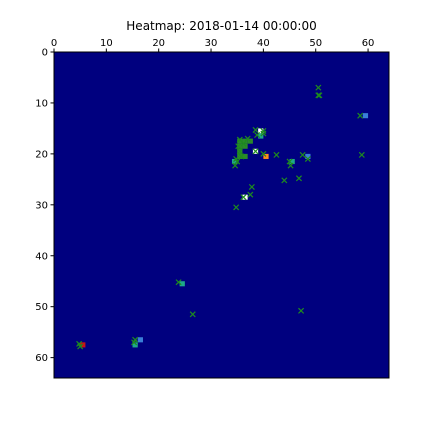 The height and width of the screenshot is (432, 432). Describe the element at coordinates (158, 43) in the screenshot. I see `x-tick-label: 20` at that location.